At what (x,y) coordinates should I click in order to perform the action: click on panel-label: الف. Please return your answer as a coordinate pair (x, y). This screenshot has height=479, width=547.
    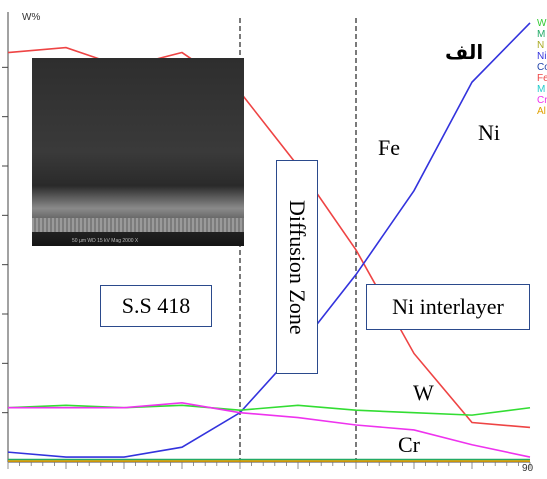
    Looking at the image, I should click on (464, 52).